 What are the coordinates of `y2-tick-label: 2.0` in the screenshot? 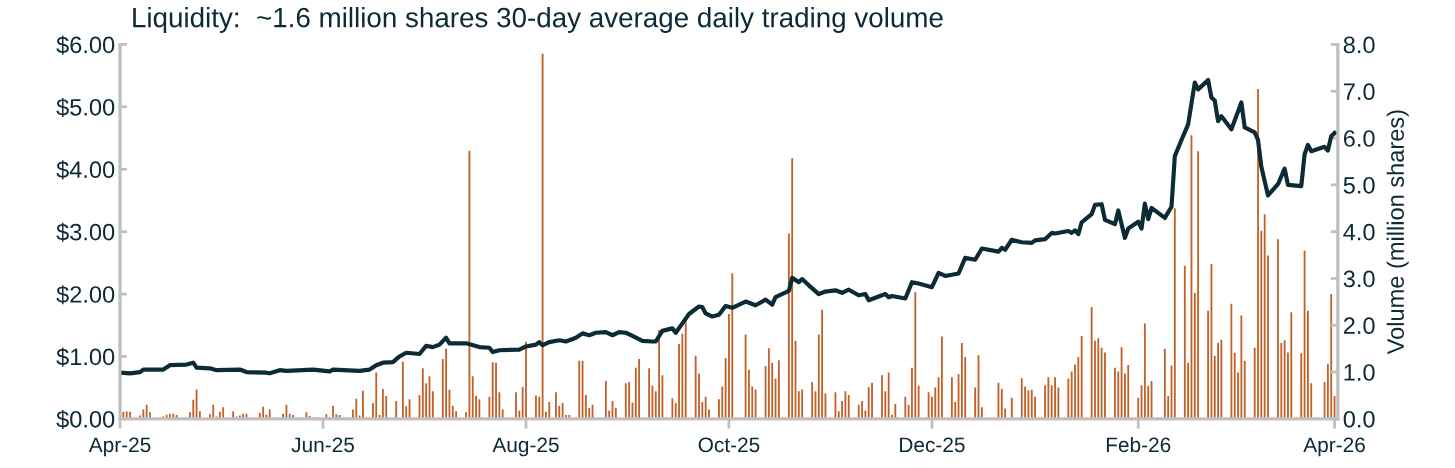 It's located at (1359, 326).